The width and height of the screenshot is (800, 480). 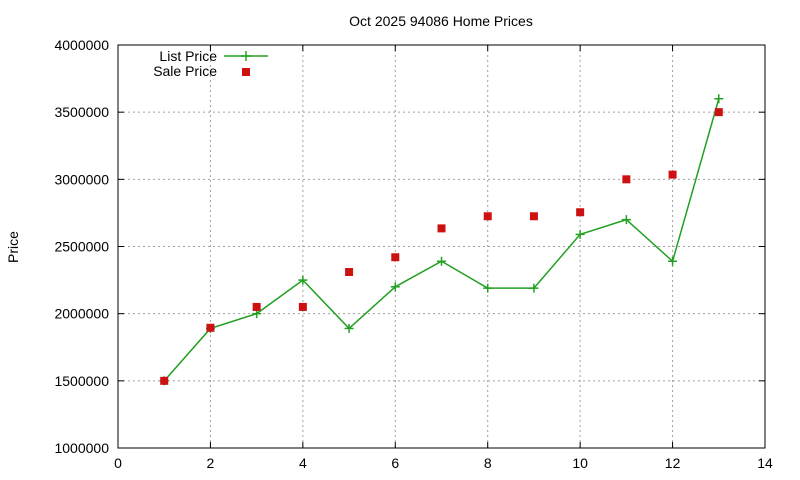 What do you see at coordinates (211, 463) in the screenshot?
I see `x-tick-label: 2` at bounding box center [211, 463].